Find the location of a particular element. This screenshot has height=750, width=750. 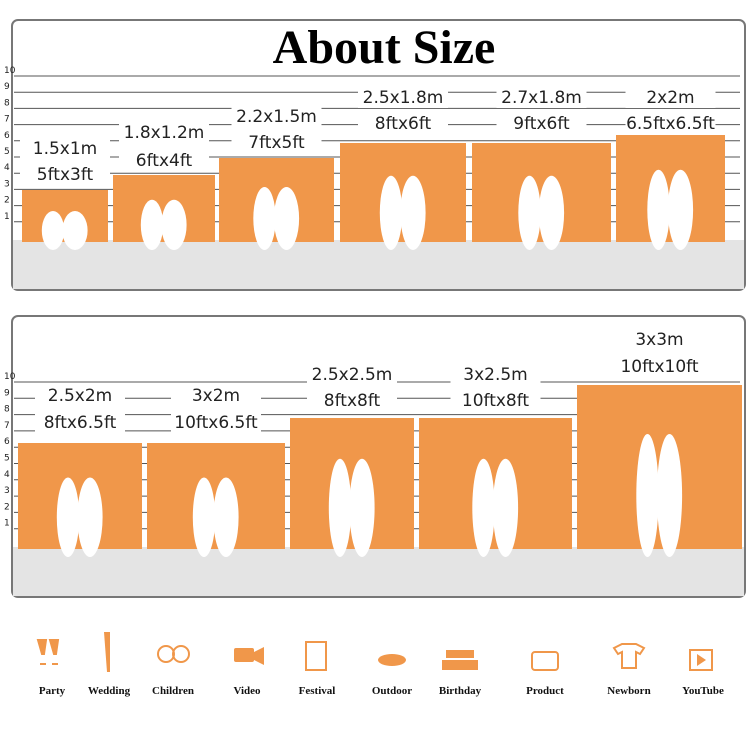

floor-bottom is located at coordinates (378, 571).